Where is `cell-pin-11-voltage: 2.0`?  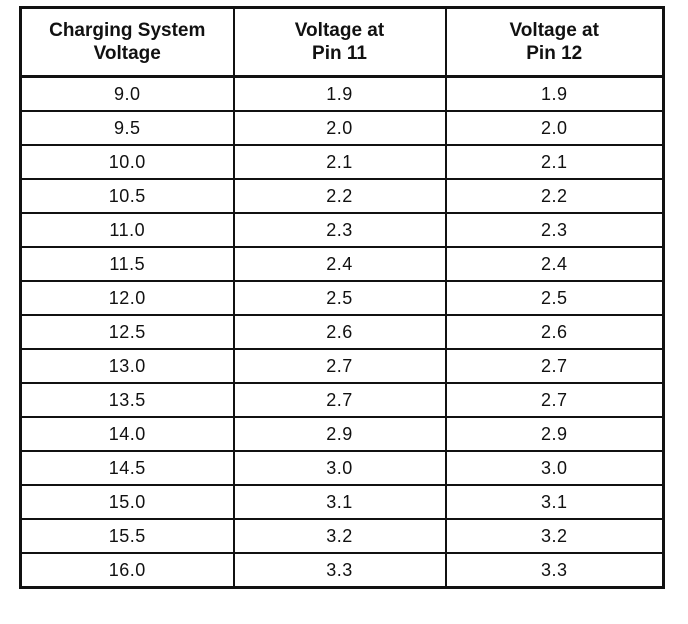 cell-pin-11-voltage: 2.0 is located at coordinates (339, 128).